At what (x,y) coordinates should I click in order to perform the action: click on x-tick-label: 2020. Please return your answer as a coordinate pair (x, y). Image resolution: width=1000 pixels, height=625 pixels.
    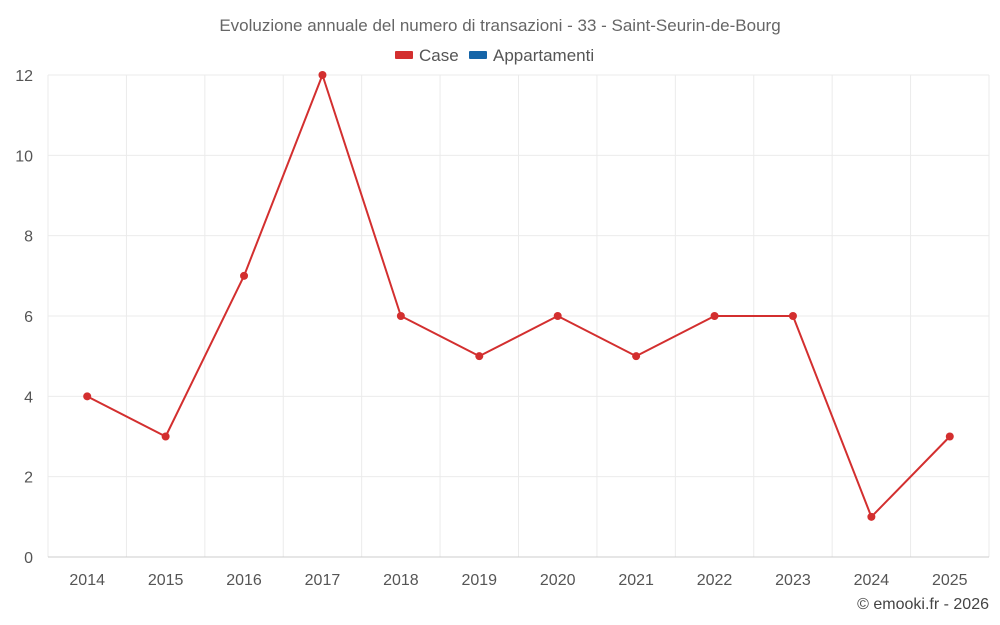
    Looking at the image, I should click on (558, 580).